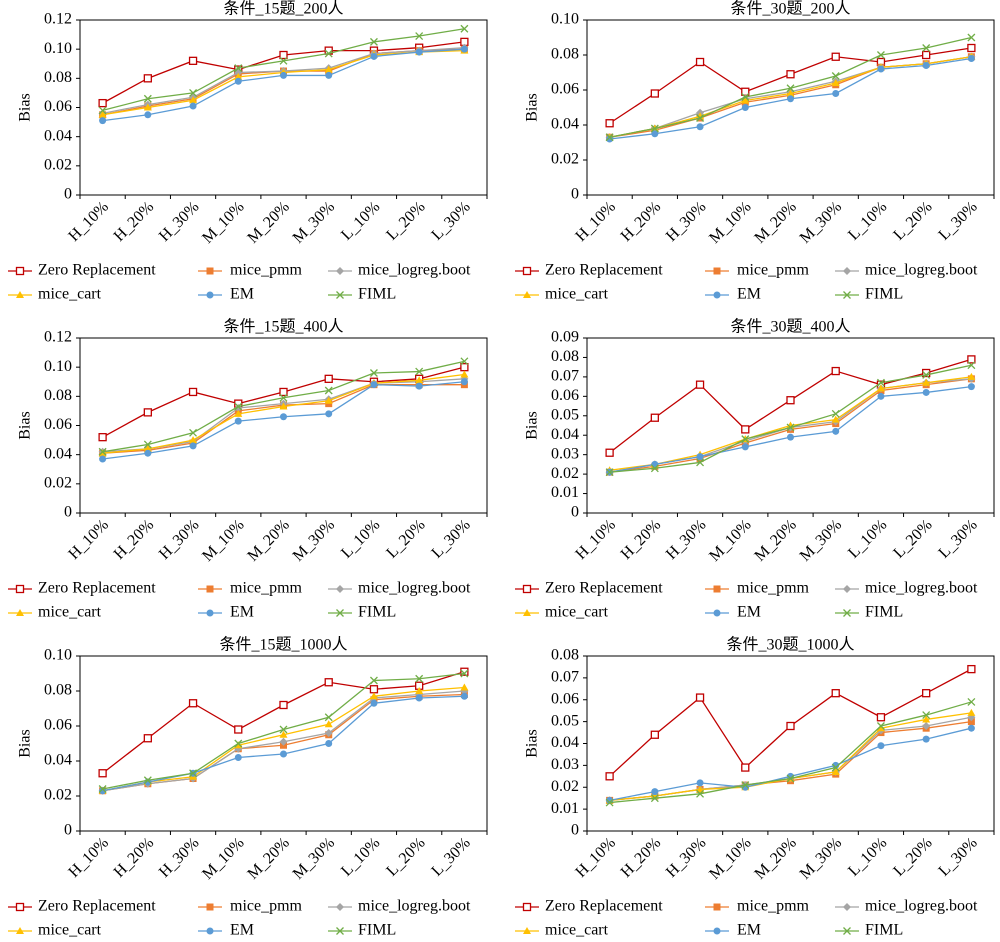 Image resolution: width=1000 pixels, height=942 pixels. What do you see at coordinates (575, 512) in the screenshot?
I see `y-tick-label: 0` at bounding box center [575, 512].